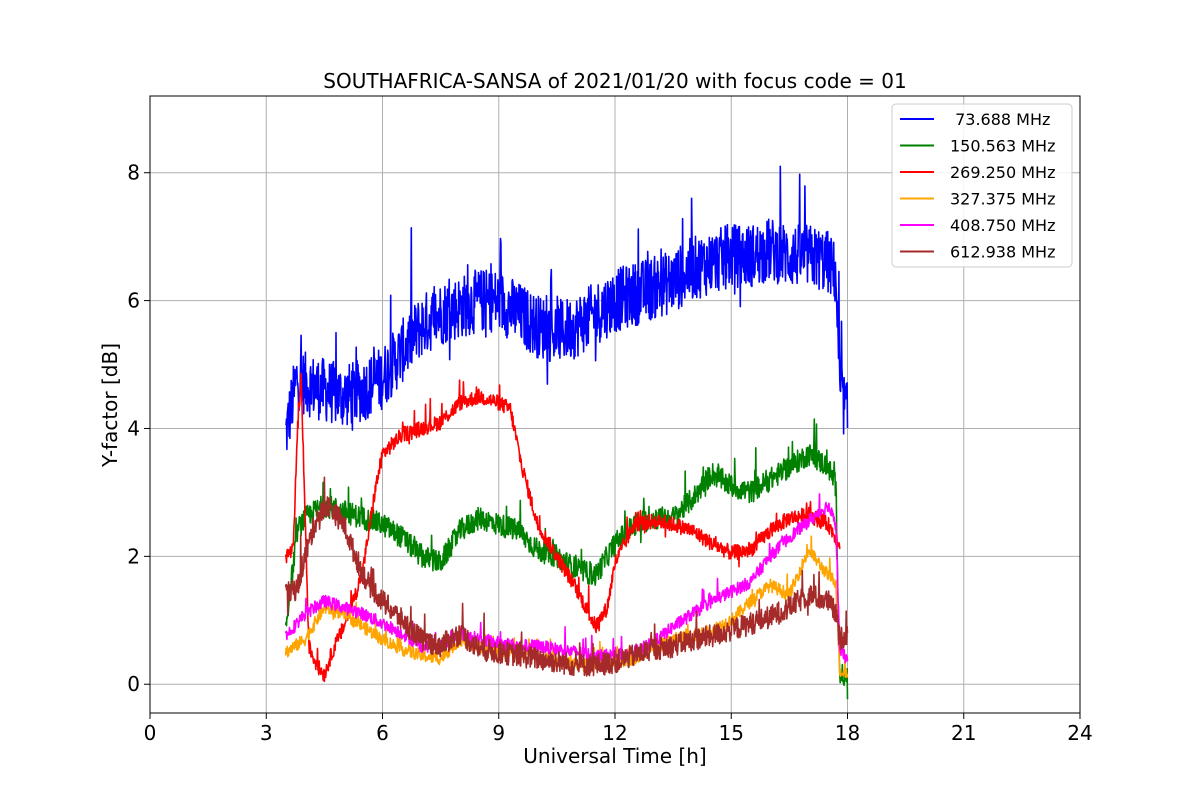 Image resolution: width=1200 pixels, height=804 pixels. Describe the element at coordinates (847, 733) in the screenshot. I see `x-tick-label: 18` at that location.